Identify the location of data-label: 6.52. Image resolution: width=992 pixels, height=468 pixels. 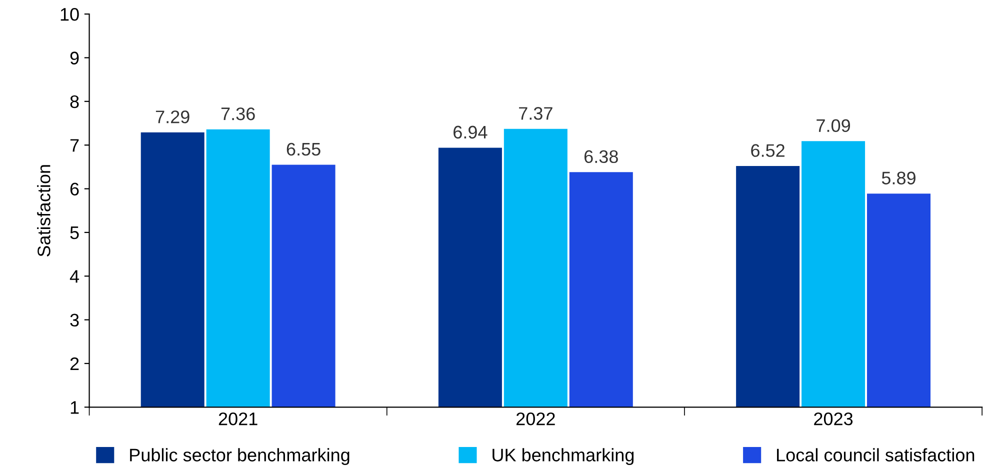
(767, 150).